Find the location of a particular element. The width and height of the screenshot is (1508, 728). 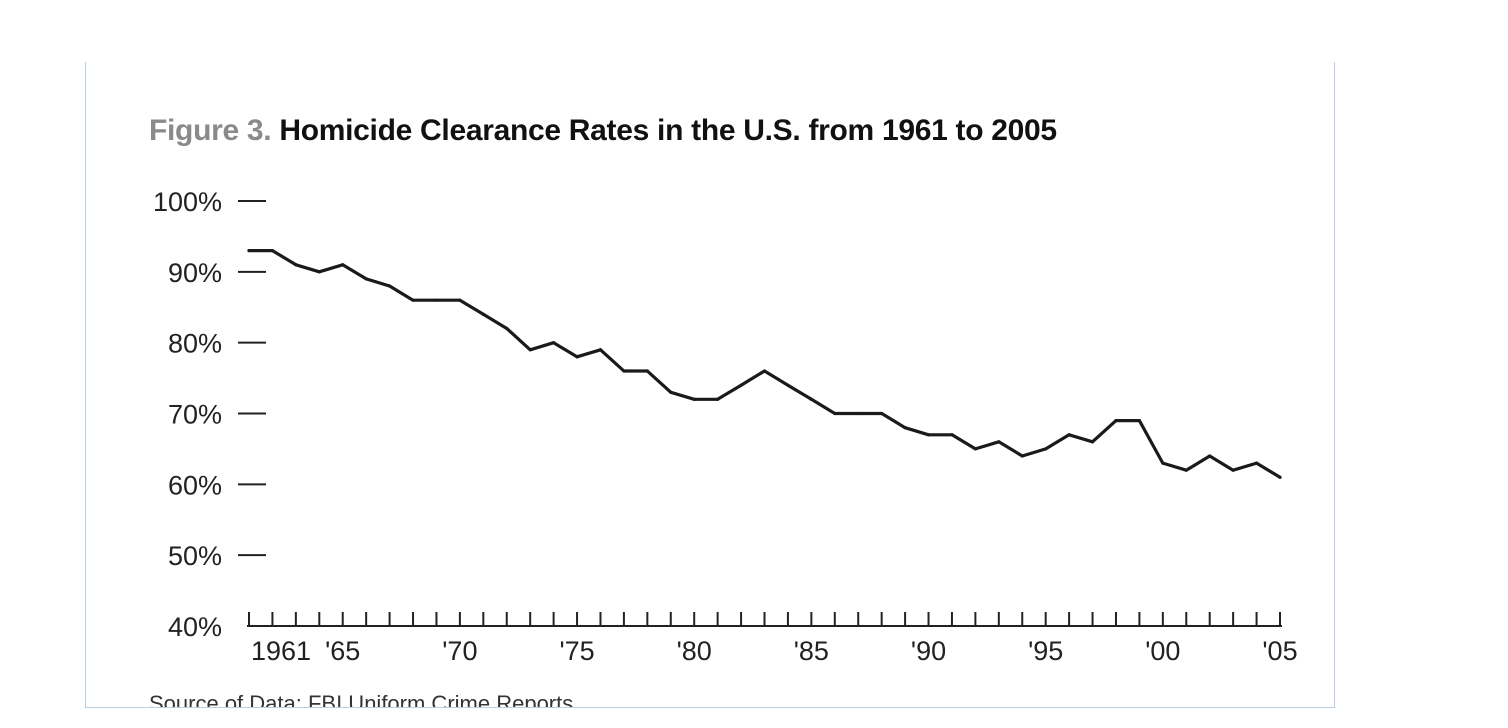

y-tick-label: 60% is located at coordinates (195, 485).